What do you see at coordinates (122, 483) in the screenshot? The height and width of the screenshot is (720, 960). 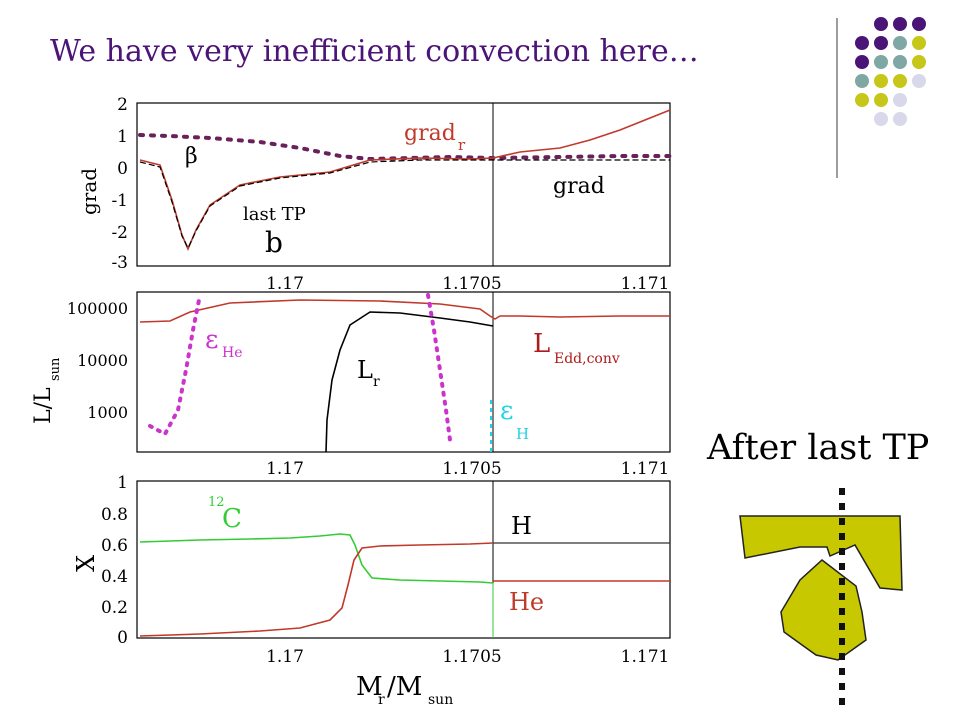 I see `panel-bottom-ytick: 1` at bounding box center [122, 483].